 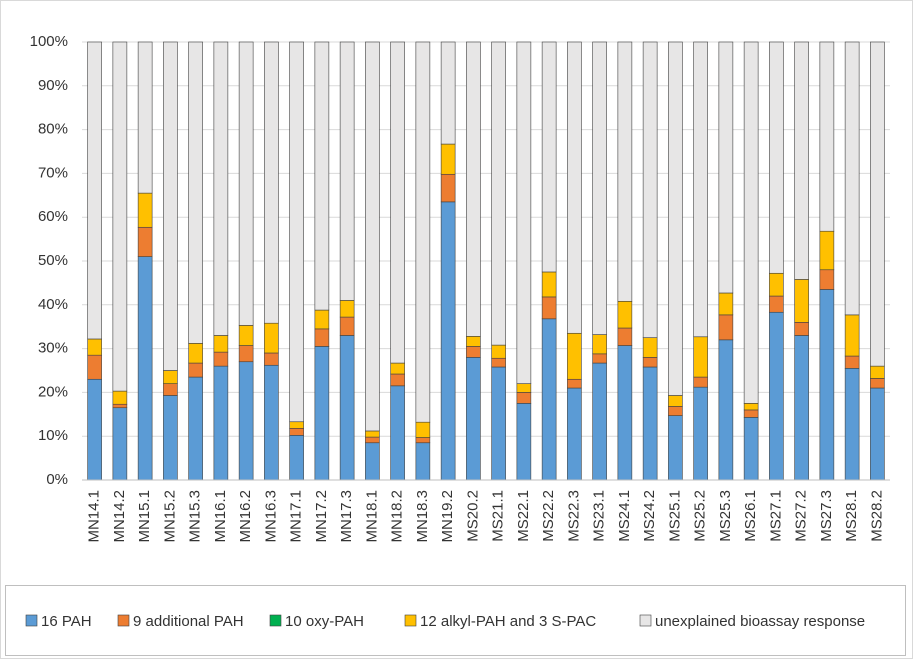 I want to click on x-tick-label: MS25.3, so click(x=725, y=516).